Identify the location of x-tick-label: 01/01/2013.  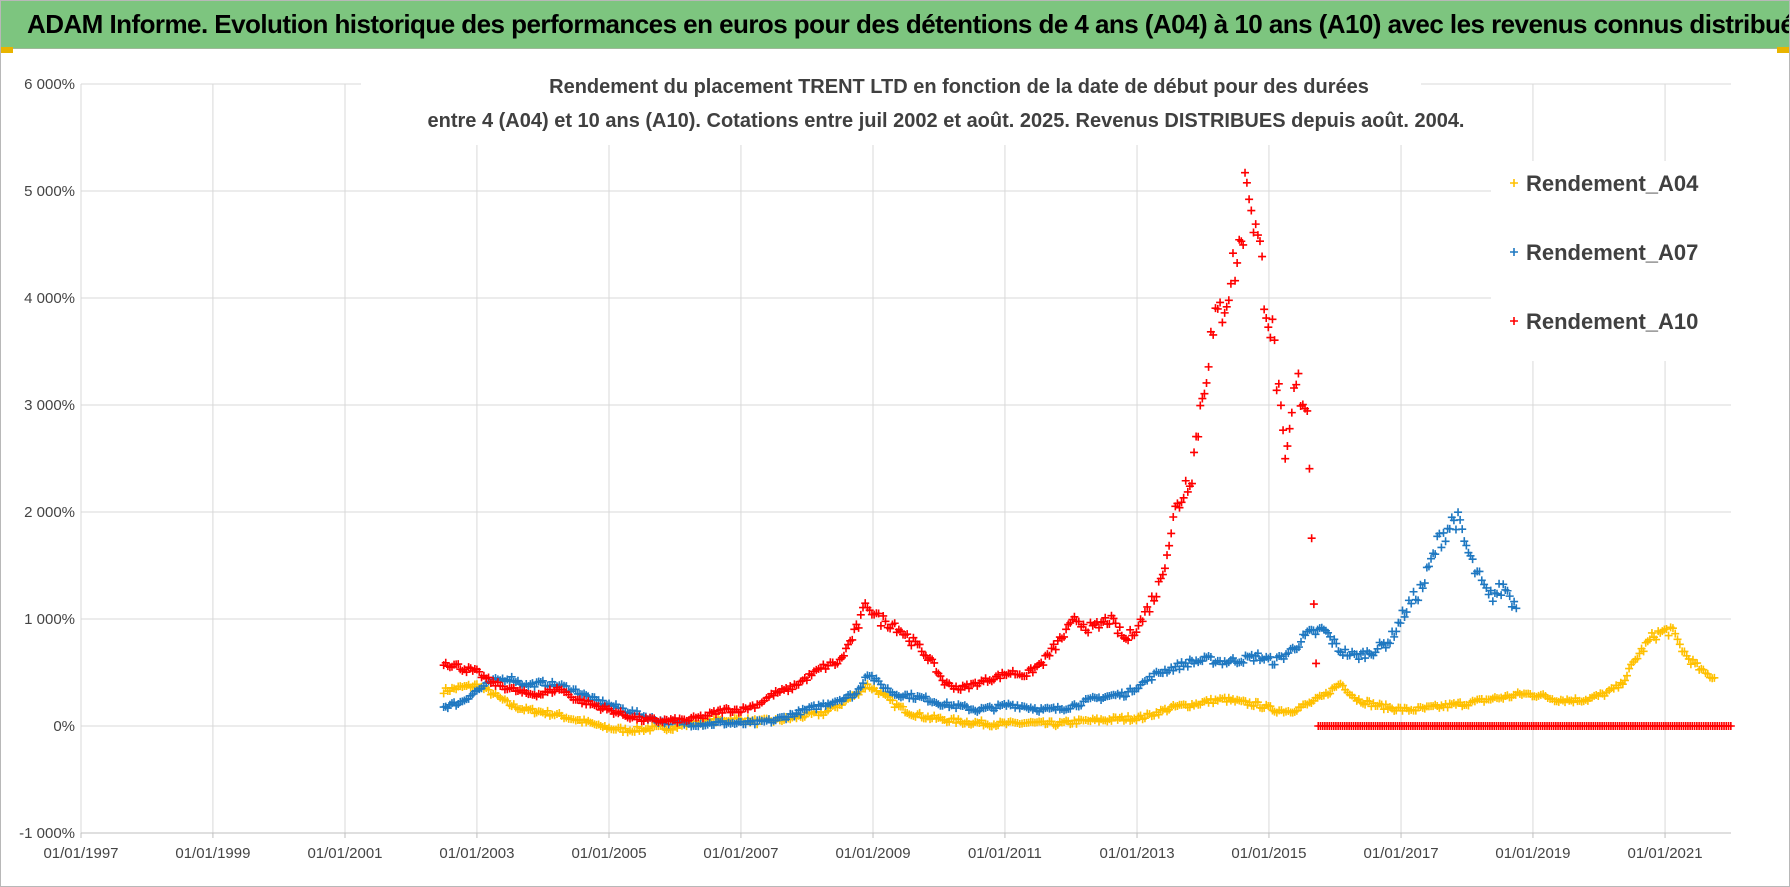
(1136, 853).